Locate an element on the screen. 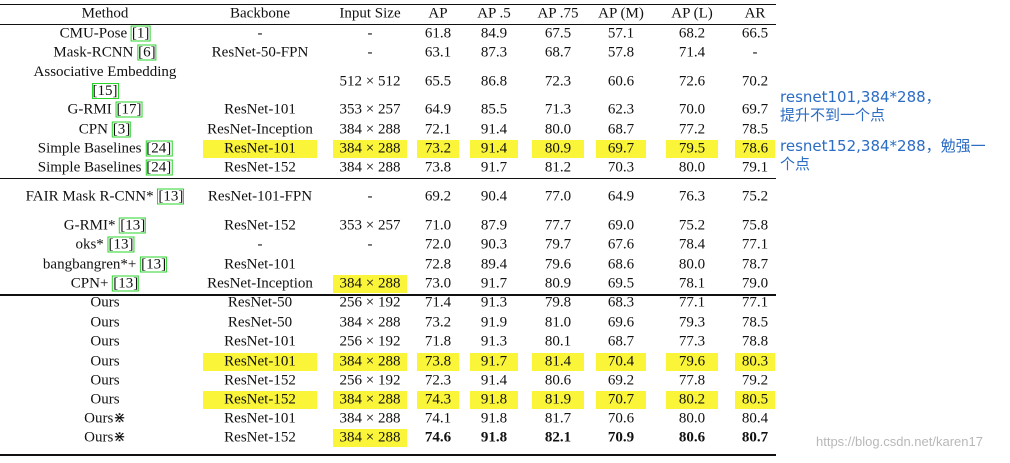 This screenshot has width=1010, height=463. backbone-cell: ResNet-101-FPN is located at coordinates (260, 196).